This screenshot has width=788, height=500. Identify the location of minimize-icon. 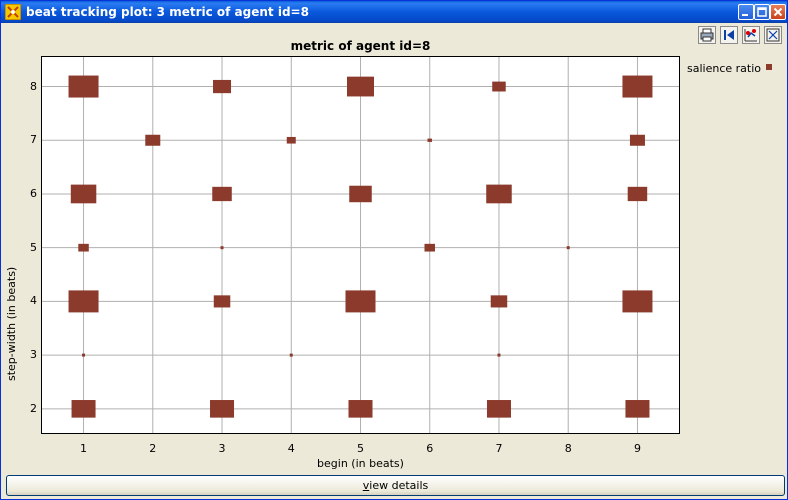
(745, 15).